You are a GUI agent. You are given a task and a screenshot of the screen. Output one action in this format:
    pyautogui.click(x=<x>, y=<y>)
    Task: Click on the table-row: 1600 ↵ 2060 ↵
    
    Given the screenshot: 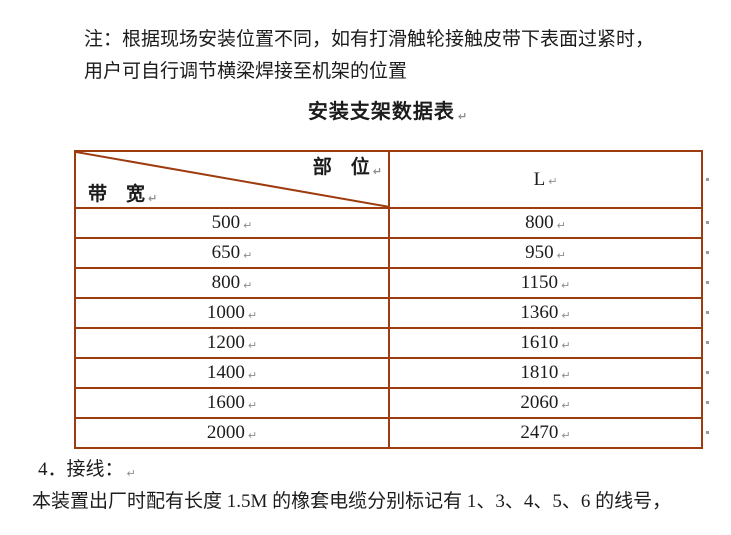 What is the action you would take?
    pyautogui.click(x=392, y=402)
    